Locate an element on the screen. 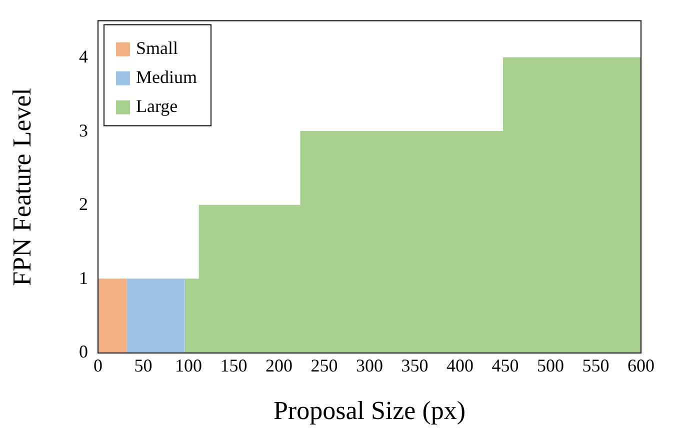 The height and width of the screenshot is (436, 686). x-tick-label: 150 is located at coordinates (234, 366).